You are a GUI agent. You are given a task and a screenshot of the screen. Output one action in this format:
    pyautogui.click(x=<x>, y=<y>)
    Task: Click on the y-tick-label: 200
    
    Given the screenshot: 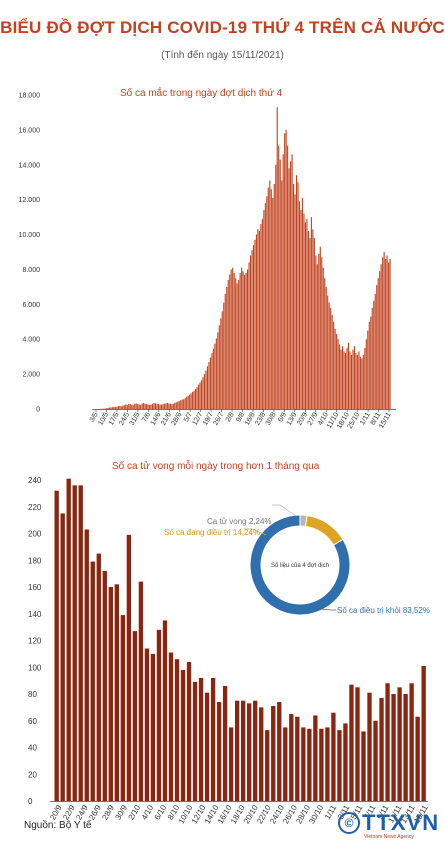 What is the action you would take?
    pyautogui.click(x=35, y=534)
    